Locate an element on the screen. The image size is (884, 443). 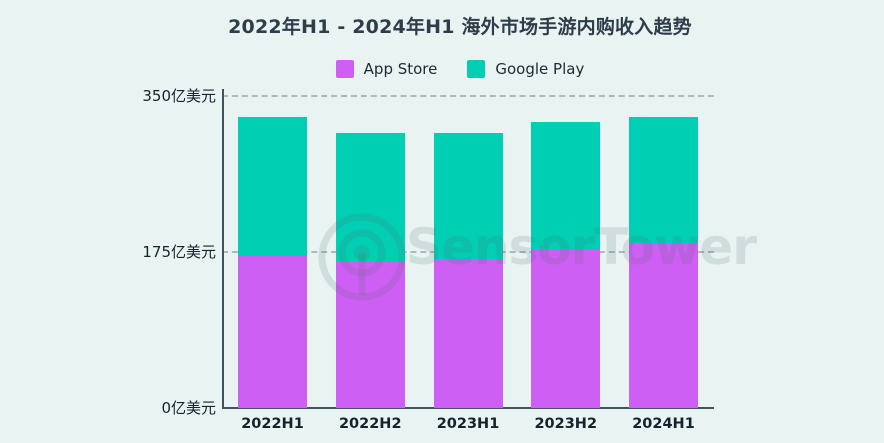
y-tick-350: 350亿美元 is located at coordinates (179, 96).